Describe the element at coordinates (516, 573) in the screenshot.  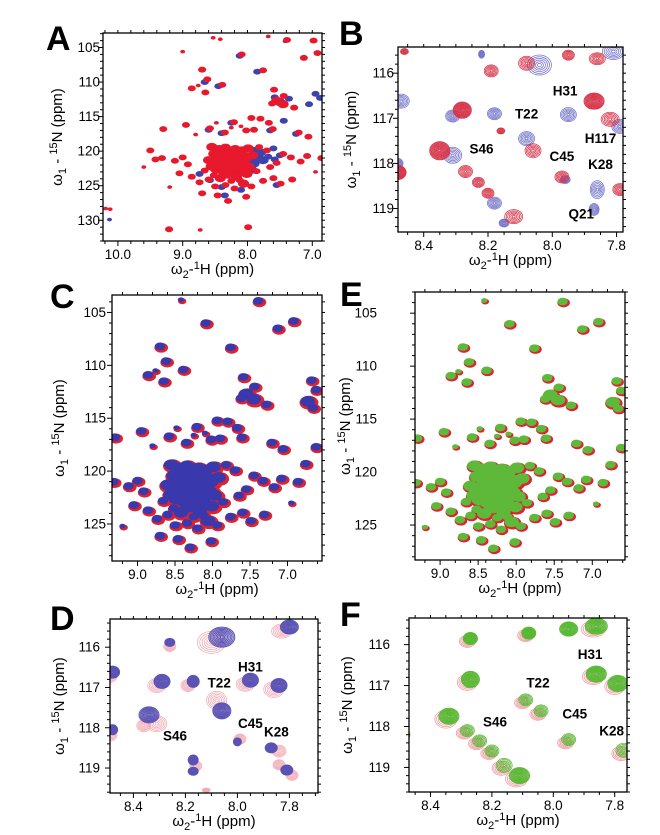
I see `svg-text: 8.0` at that location.